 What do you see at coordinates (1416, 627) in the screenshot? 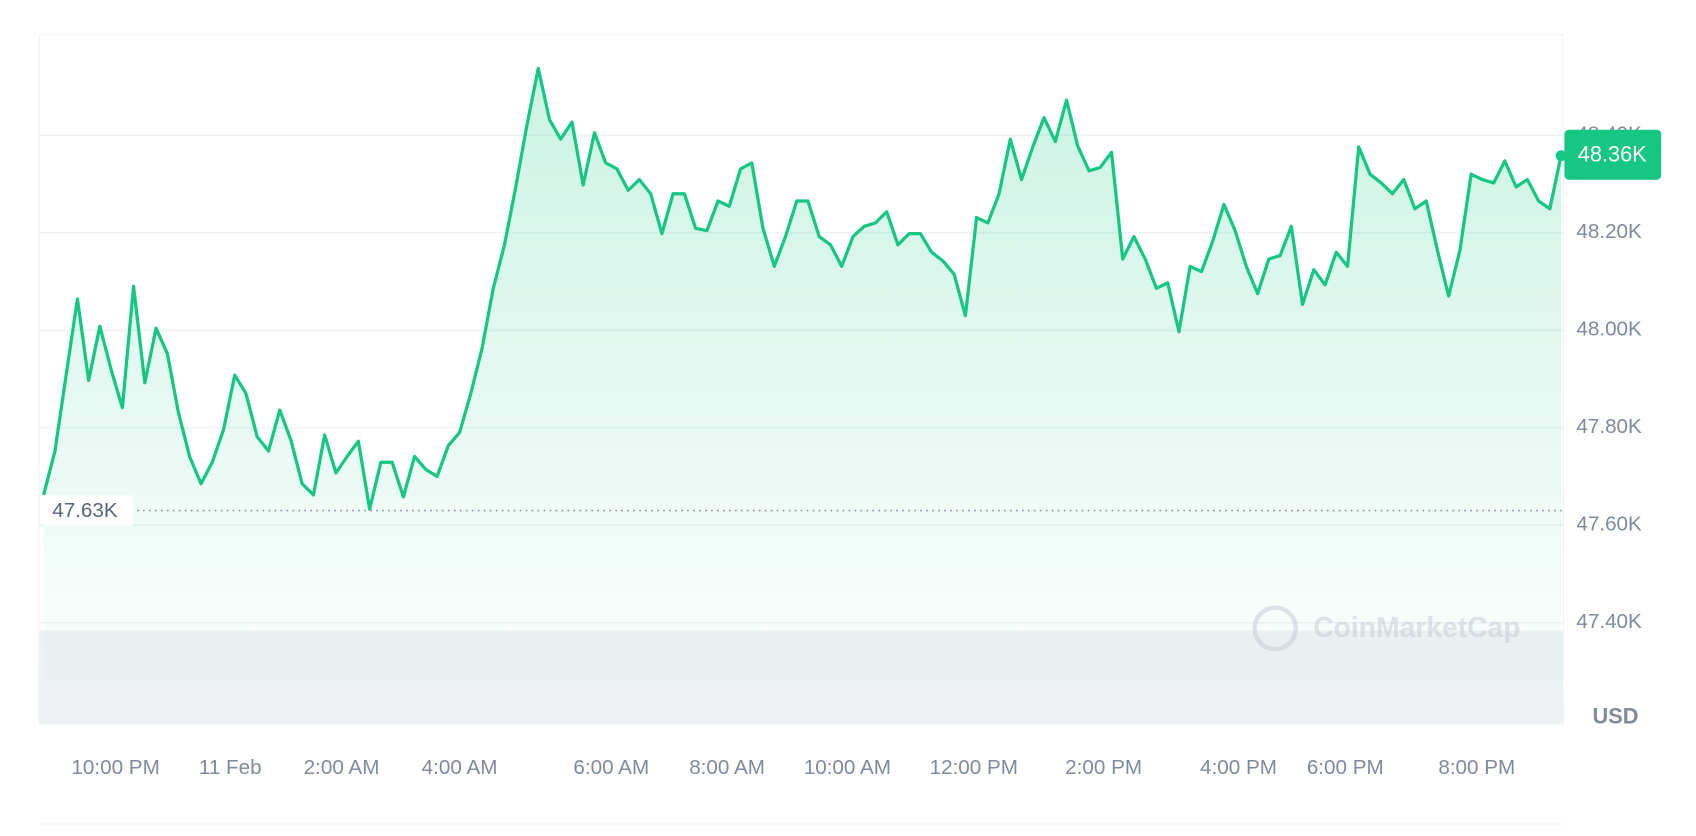
I see `watermark-text: CoinMarketCap` at bounding box center [1416, 627].